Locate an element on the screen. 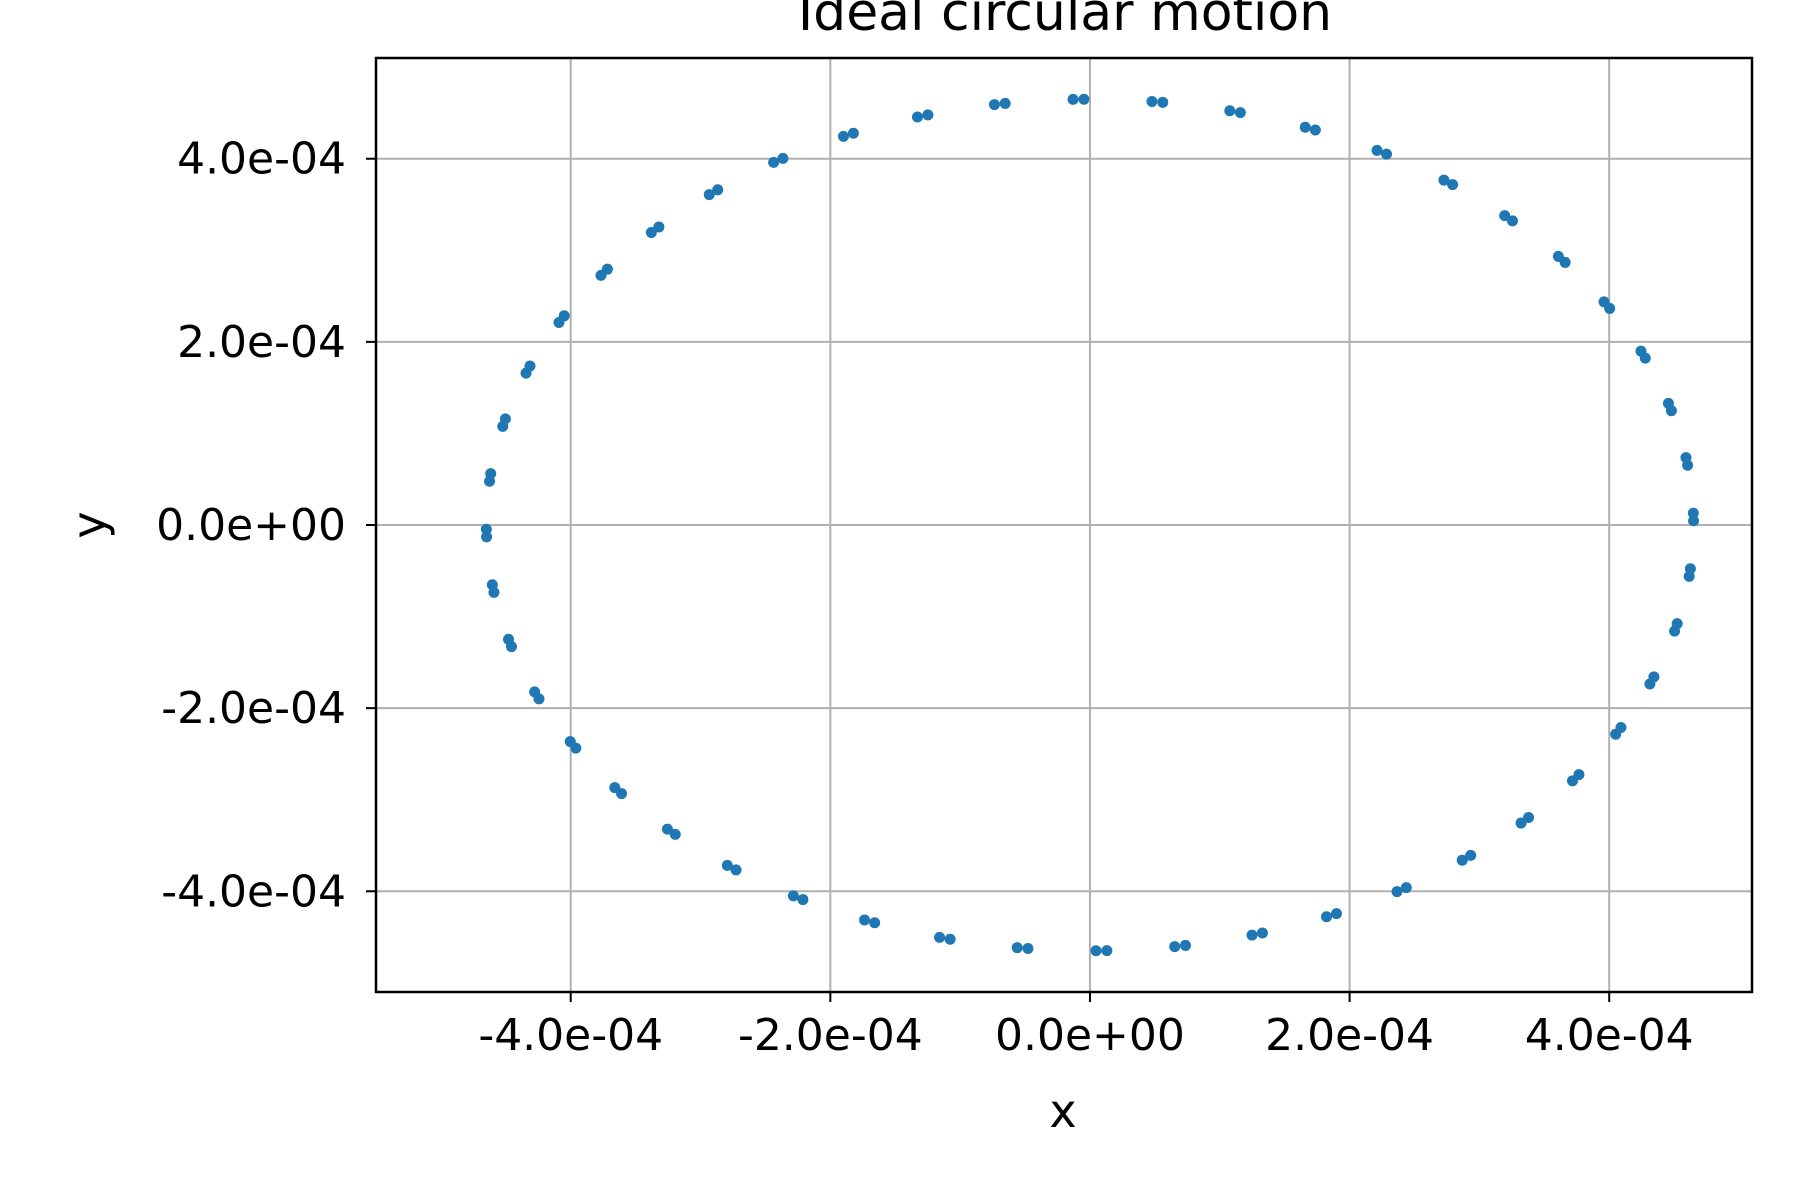 Image resolution: width=1800 pixels, height=1200 pixels. x-tick-label: -4.0e-04 is located at coordinates (570, 1035).